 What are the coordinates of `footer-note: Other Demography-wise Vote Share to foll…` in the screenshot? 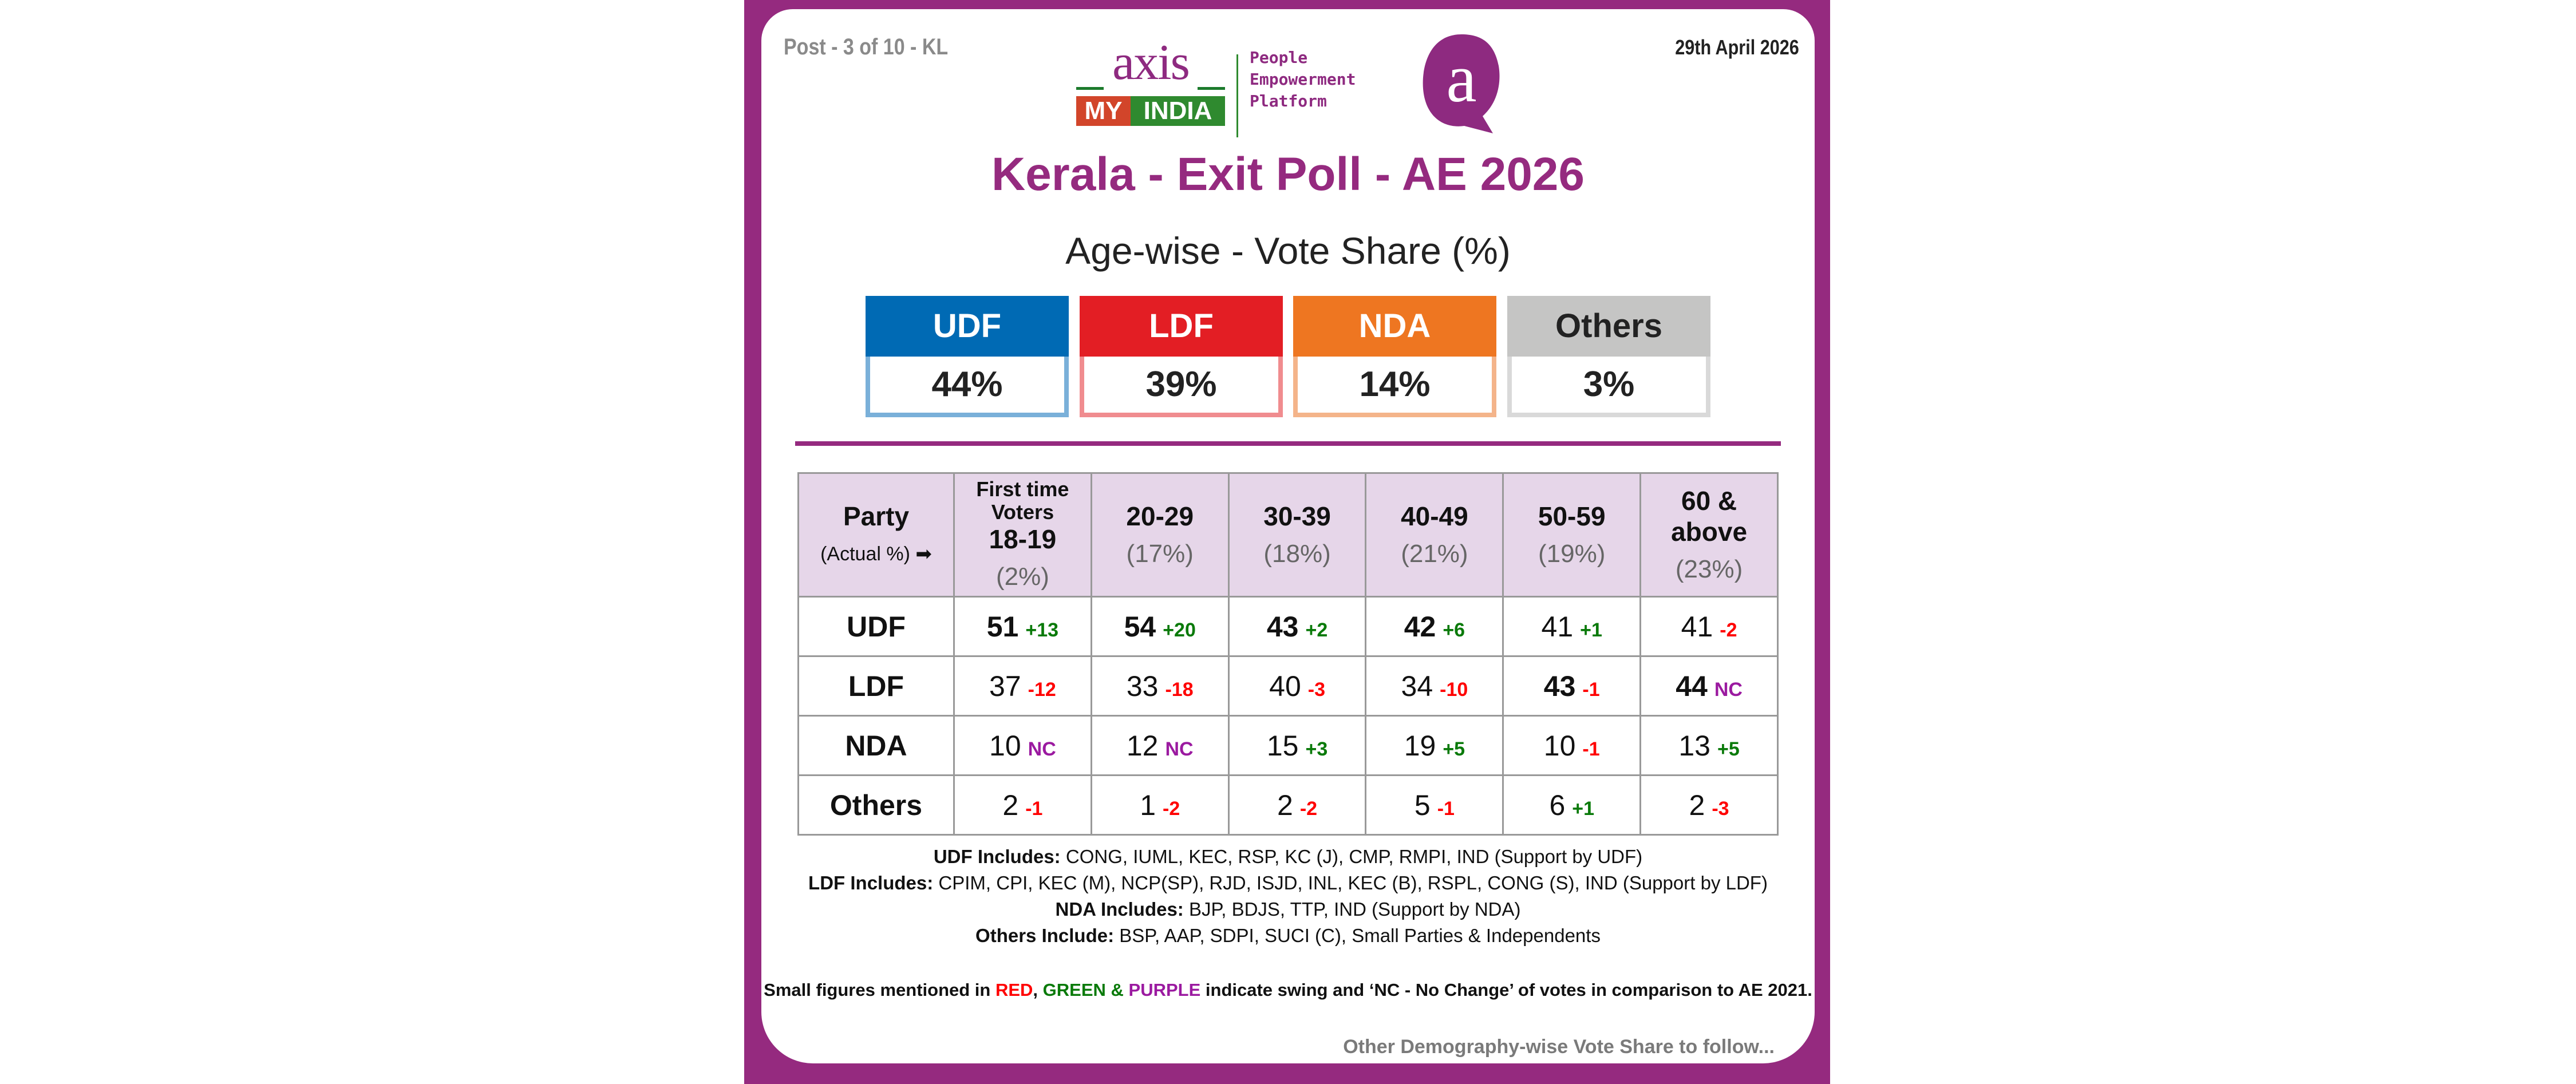 It's located at (1559, 1047).